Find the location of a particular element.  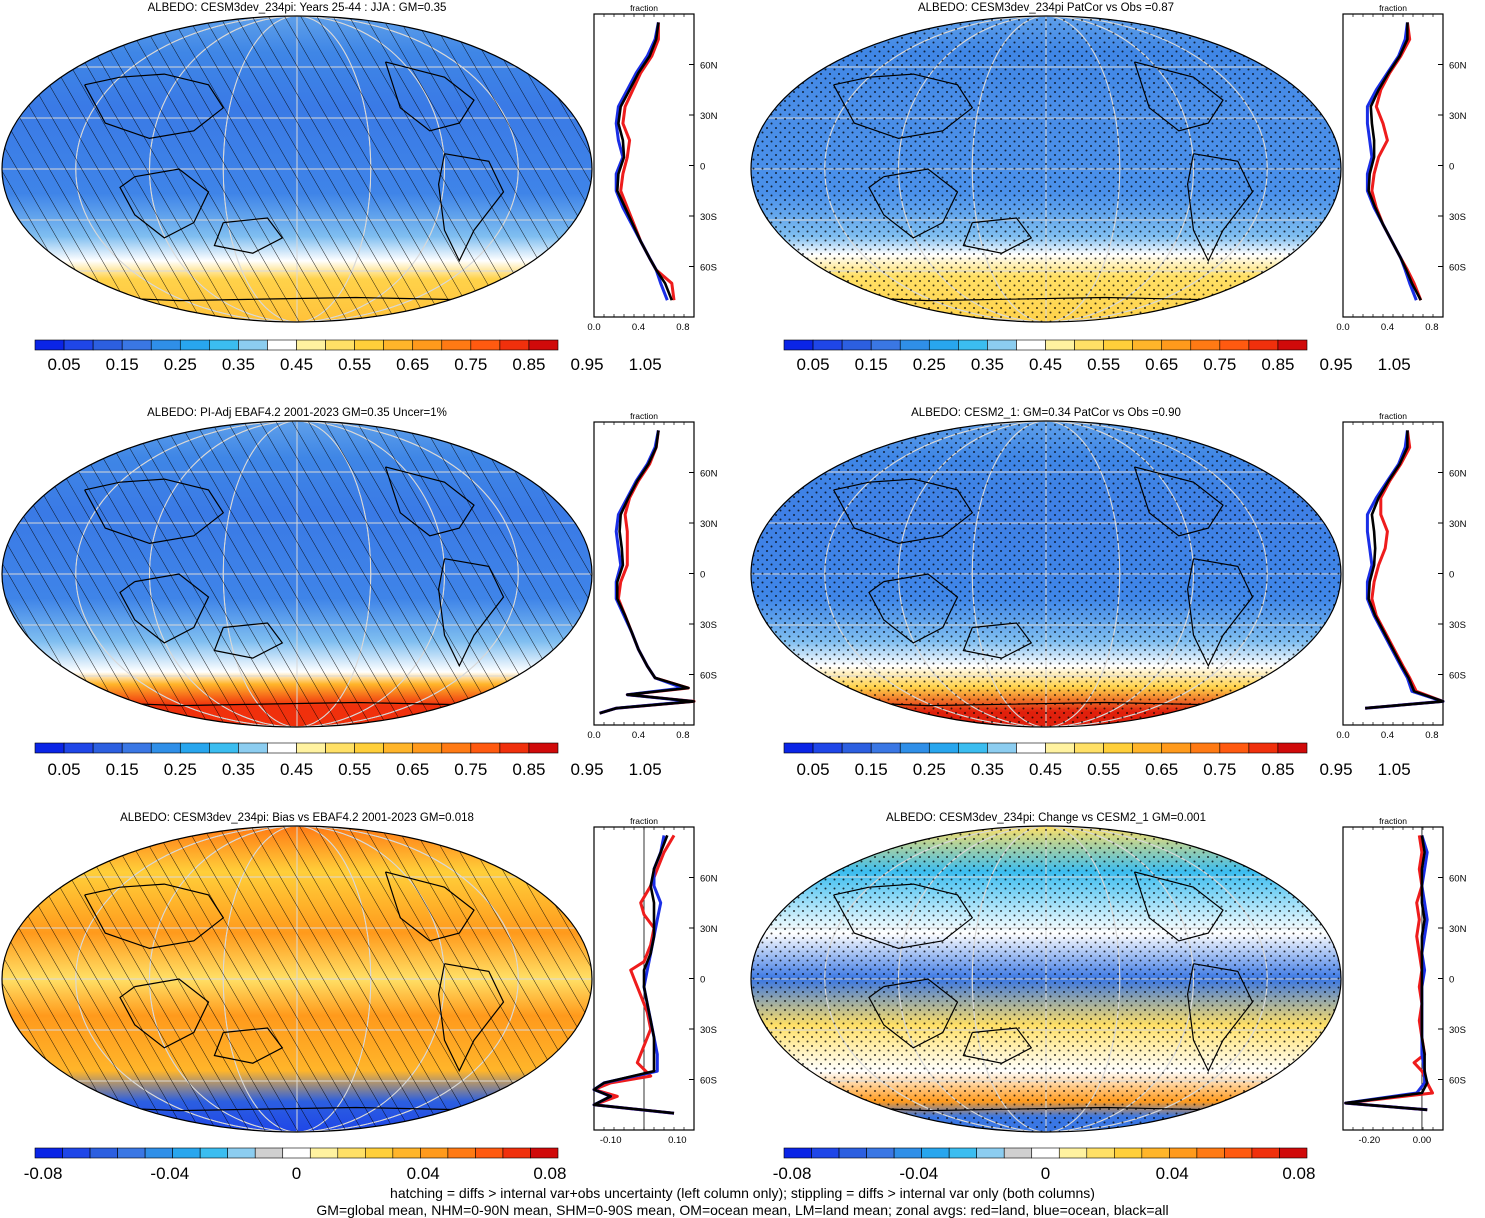

colorbar-tick-label: 0.55 is located at coordinates (1103, 364).